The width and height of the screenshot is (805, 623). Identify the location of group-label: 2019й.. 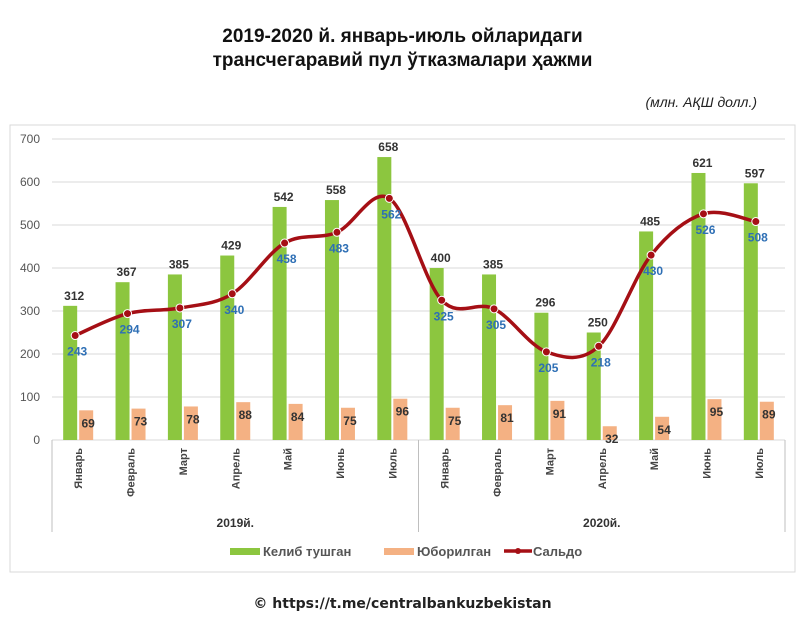
(235, 523).